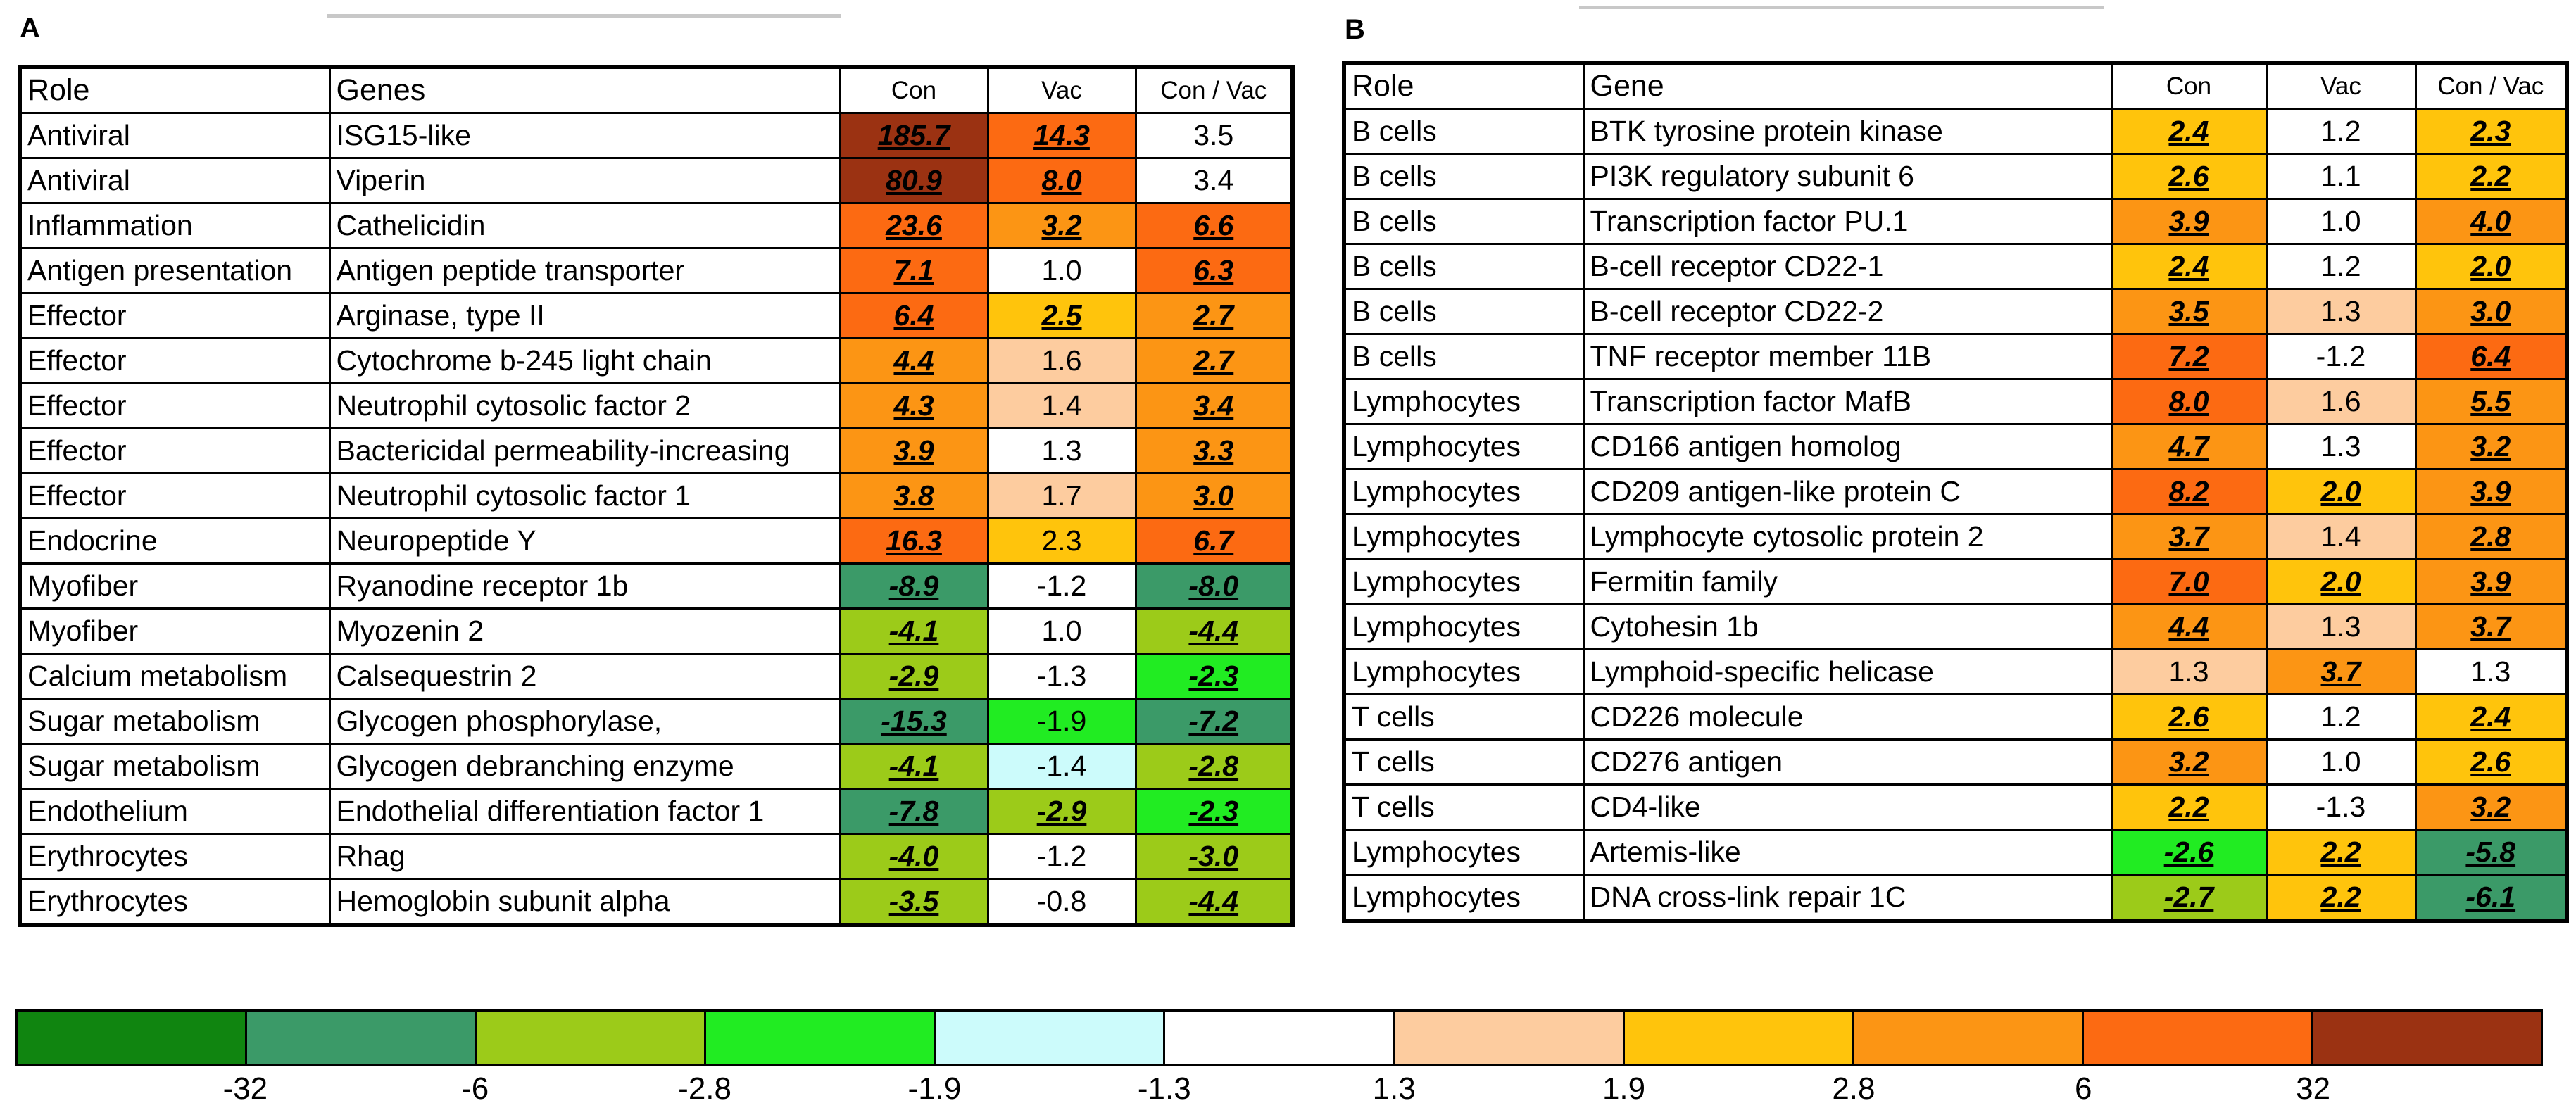 Image resolution: width=2576 pixels, height=1115 pixels. I want to click on con-value-cell: 6.4, so click(913, 315).